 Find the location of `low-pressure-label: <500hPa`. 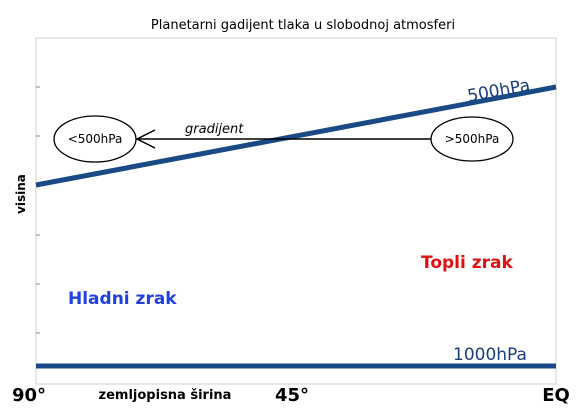

low-pressure-label: <500hPa is located at coordinates (95, 139).